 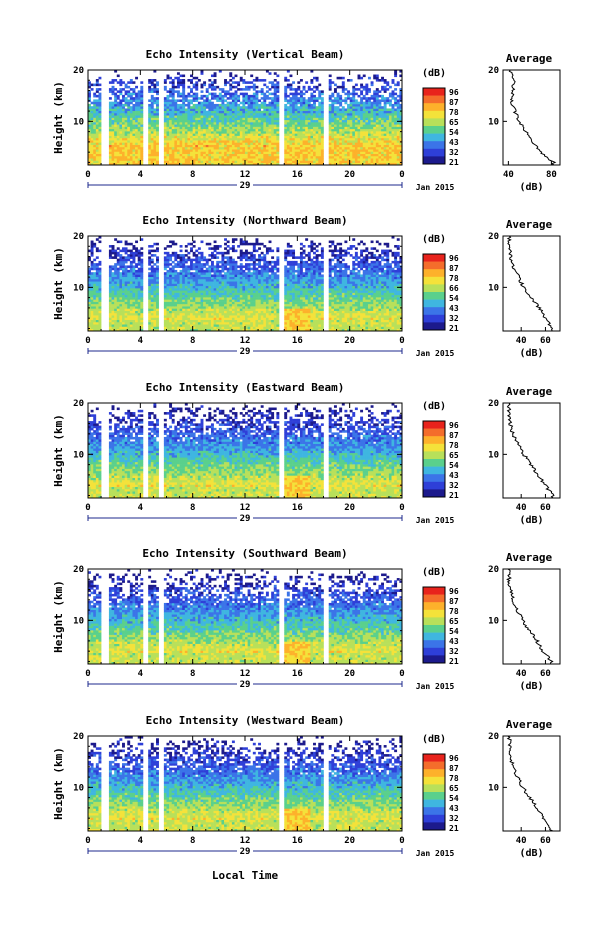 I want to click on average-x-tick-label: 80, so click(x=551, y=175).